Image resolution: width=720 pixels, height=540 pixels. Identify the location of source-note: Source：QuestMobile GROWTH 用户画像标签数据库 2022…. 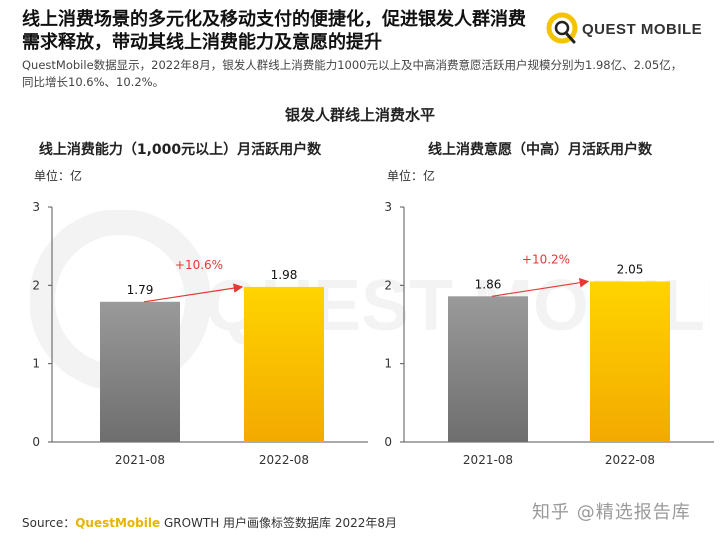
(209, 522).